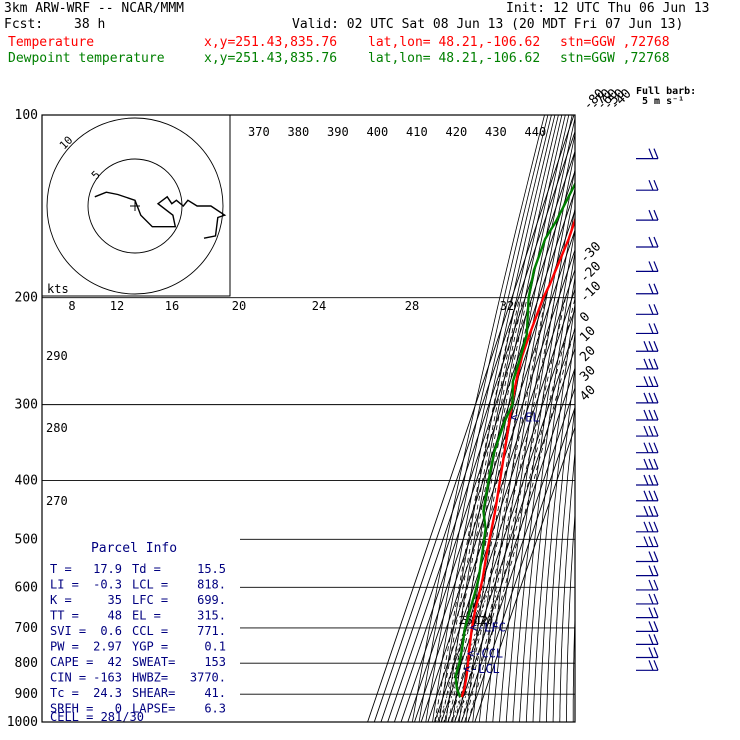 The image size is (740, 740). Describe the element at coordinates (663, 101) in the screenshot. I see `full-barb-unit: 5 m s⁻¹` at that location.